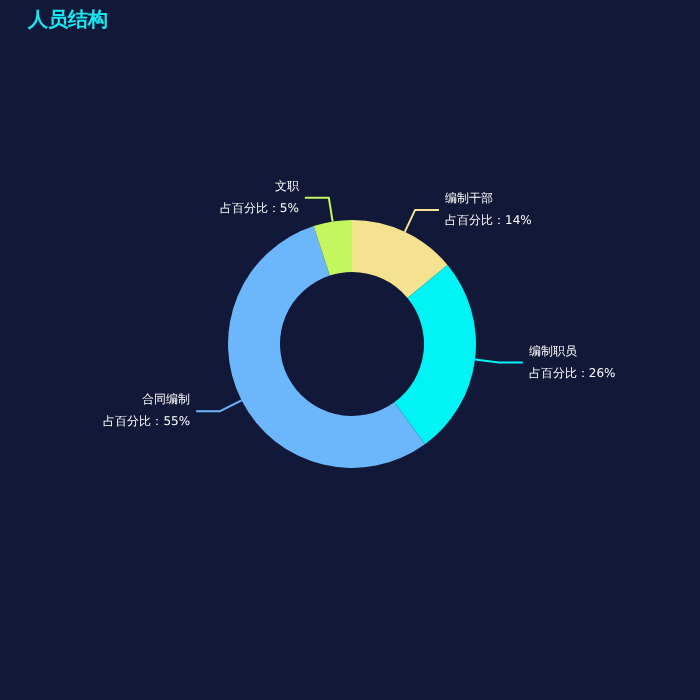 The image size is (700, 700). What do you see at coordinates (67, 20) in the screenshot?
I see `chart-title: 人员结构` at bounding box center [67, 20].